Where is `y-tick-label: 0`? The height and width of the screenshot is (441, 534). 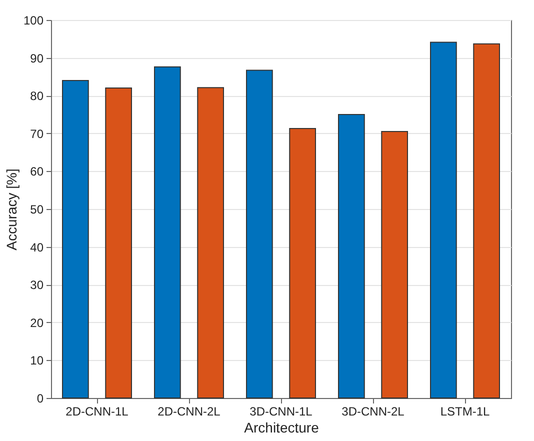 y-tick-label: 0 is located at coordinates (40, 399).